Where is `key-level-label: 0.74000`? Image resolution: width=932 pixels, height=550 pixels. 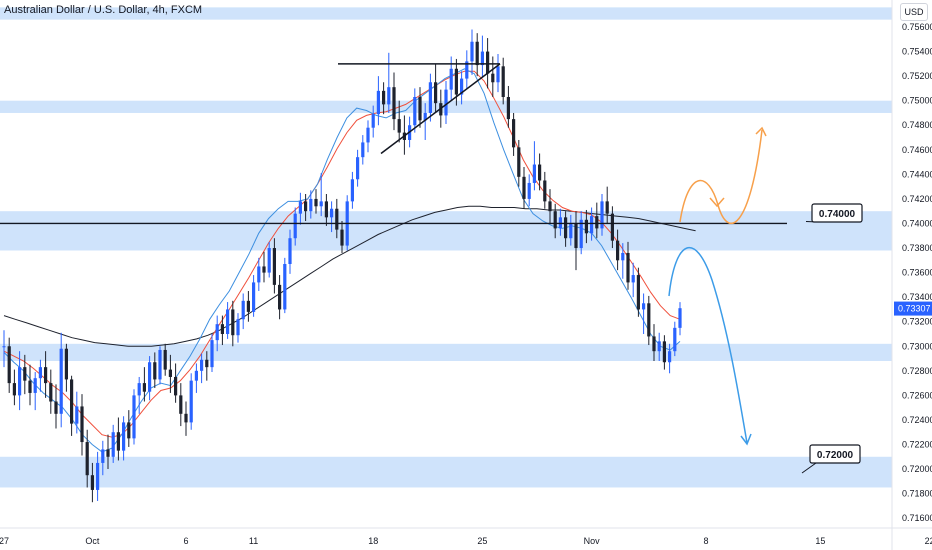 key-level-label: 0.74000 is located at coordinates (837, 214).